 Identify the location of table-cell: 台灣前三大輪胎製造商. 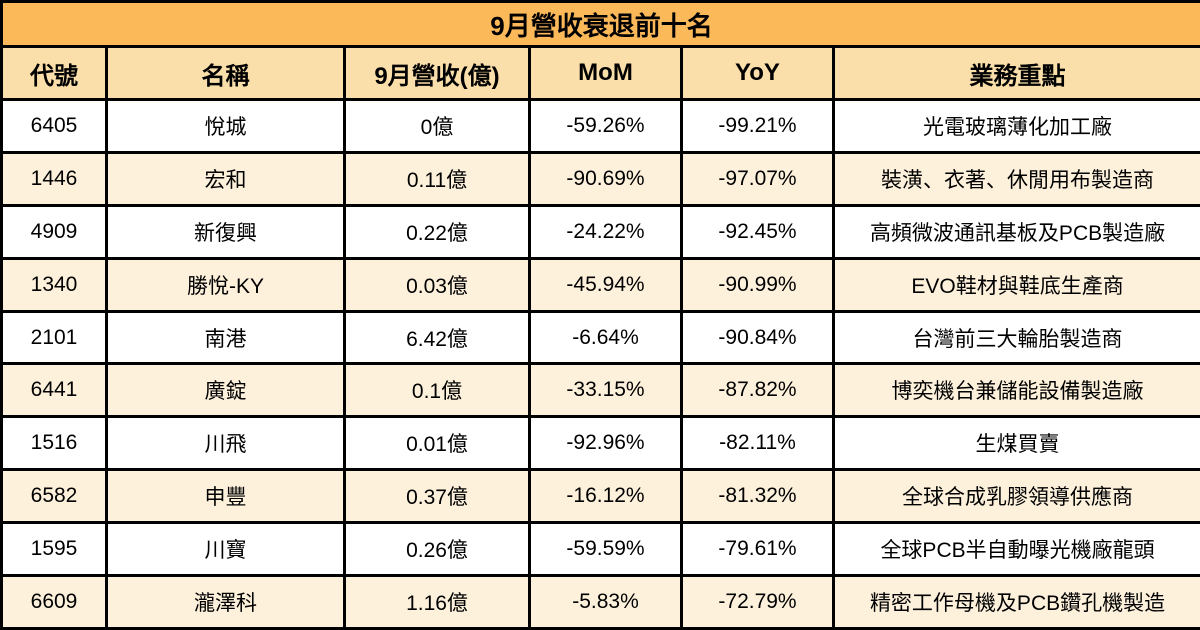
(1015, 337).